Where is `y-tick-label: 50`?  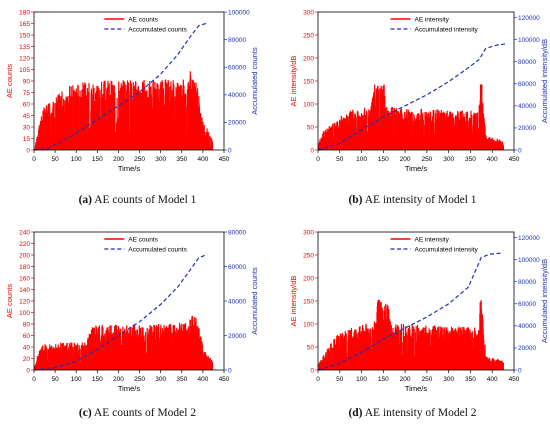
y-tick-label: 50 is located at coordinates (311, 347).